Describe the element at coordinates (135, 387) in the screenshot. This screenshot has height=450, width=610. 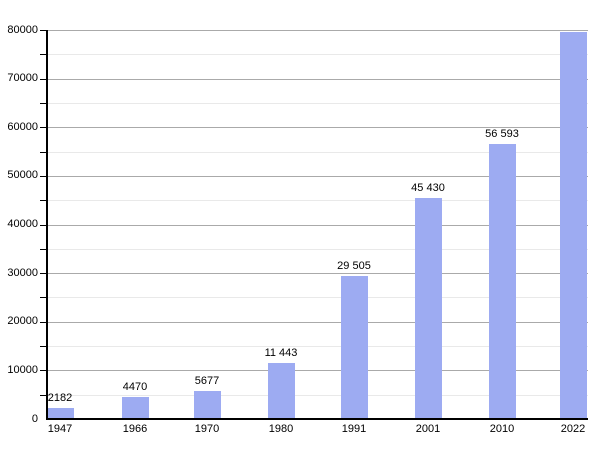
I see `bar-value-label: 4470` at that location.